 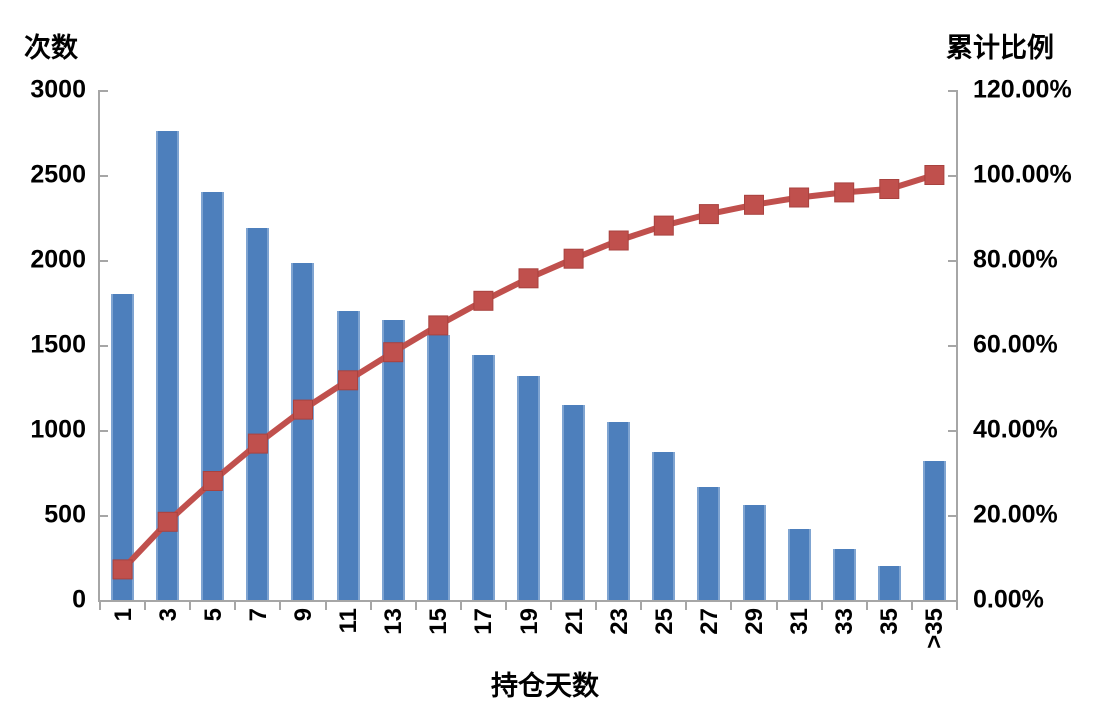 I want to click on right-axis-title: 累计比例, so click(x=1000, y=48).